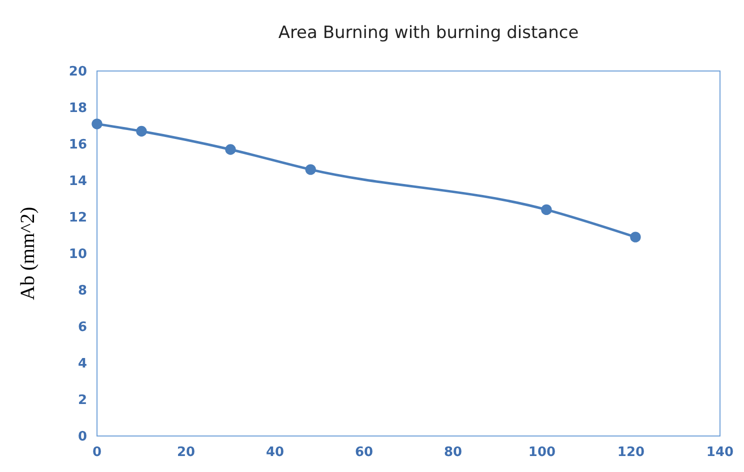 The width and height of the screenshot is (744, 472). Describe the element at coordinates (77, 254) in the screenshot. I see `y-tick-label: 10` at that location.